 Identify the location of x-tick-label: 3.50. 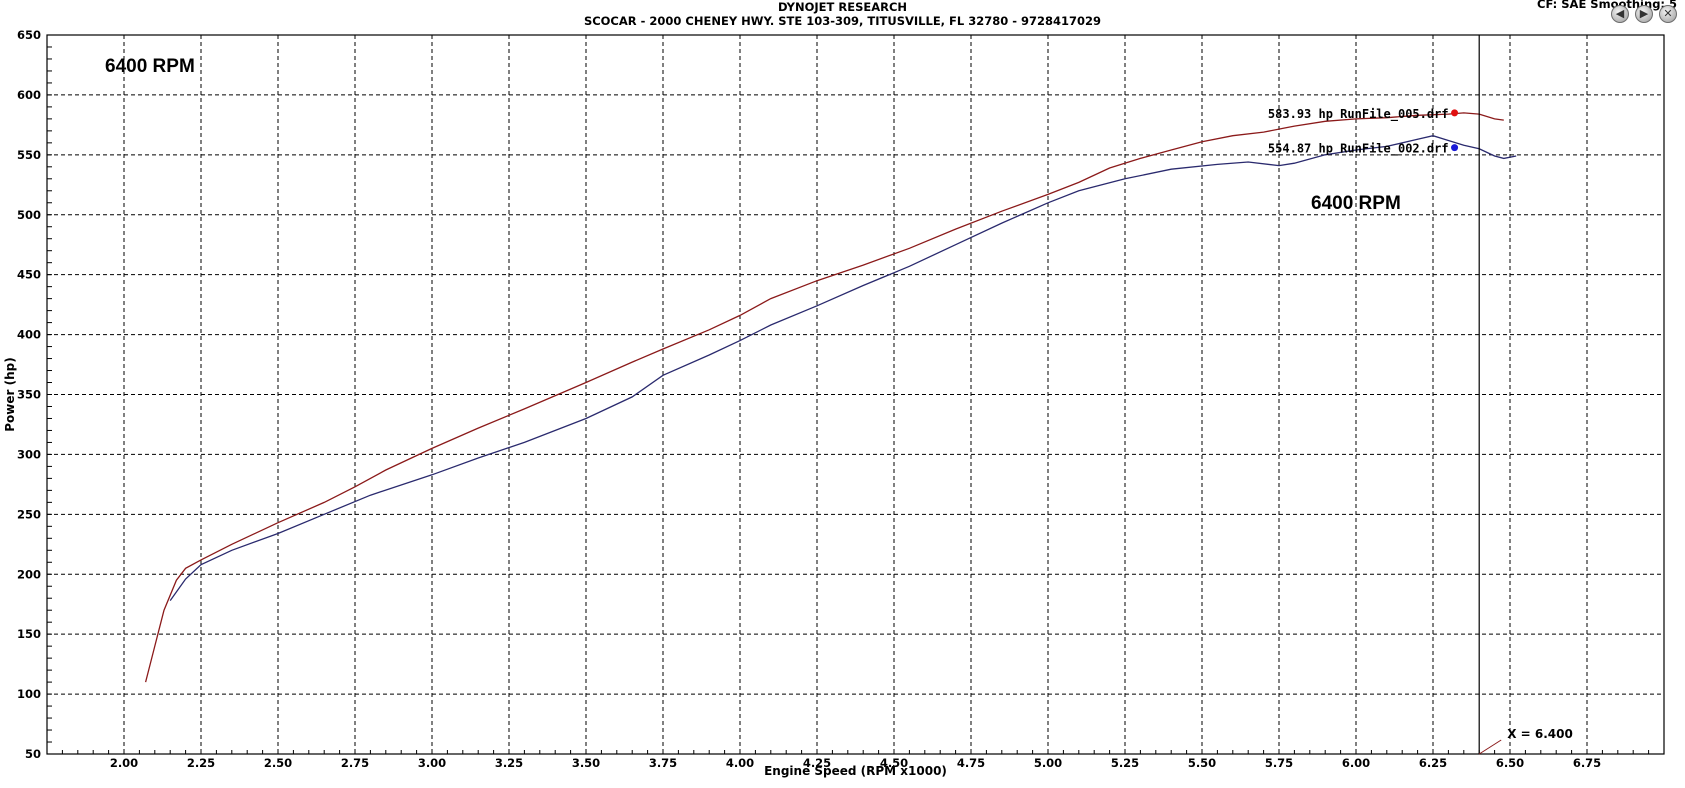
(586, 763).